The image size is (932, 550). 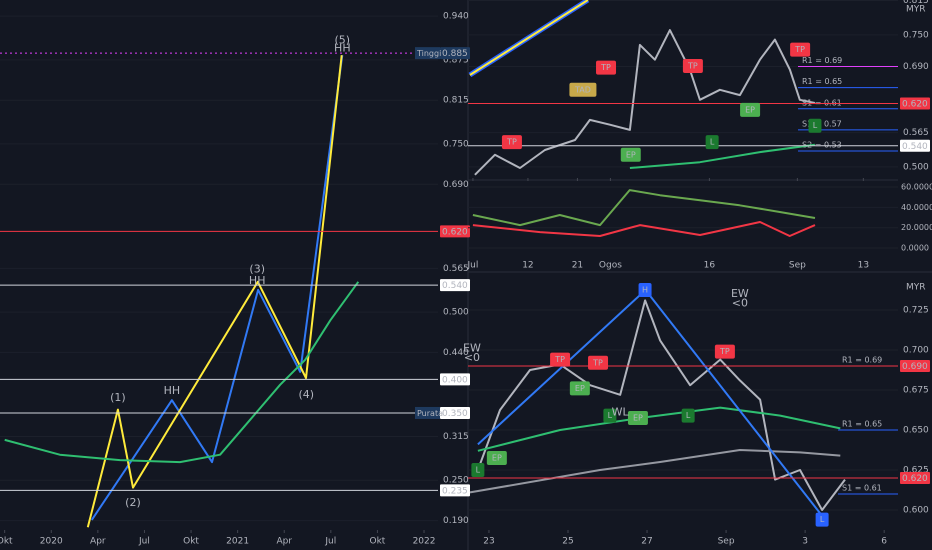 I want to click on x-tick-label: 2021, so click(x=237, y=542).